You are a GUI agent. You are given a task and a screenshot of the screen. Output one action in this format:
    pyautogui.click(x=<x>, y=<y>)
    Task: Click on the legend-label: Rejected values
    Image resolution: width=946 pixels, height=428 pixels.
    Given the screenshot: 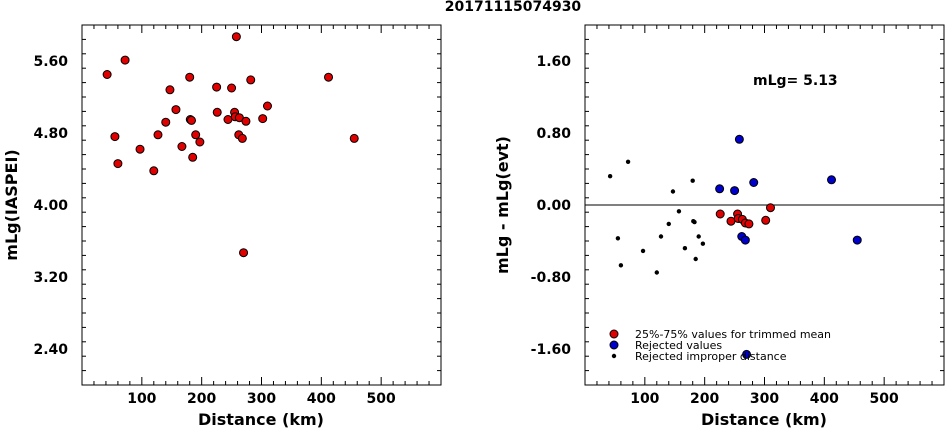 What is the action you would take?
    pyautogui.click(x=678, y=345)
    